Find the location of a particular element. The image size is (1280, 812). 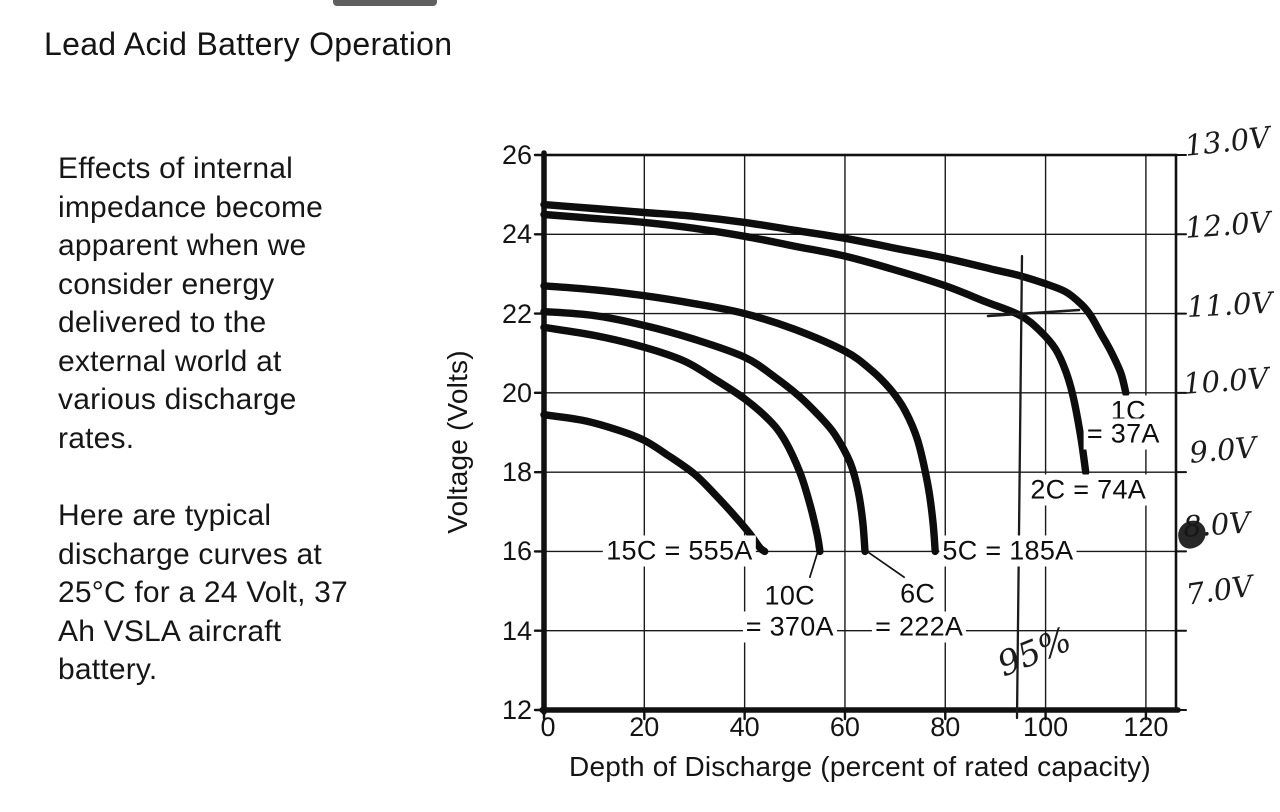

scan-artifact is located at coordinates (385, 3).